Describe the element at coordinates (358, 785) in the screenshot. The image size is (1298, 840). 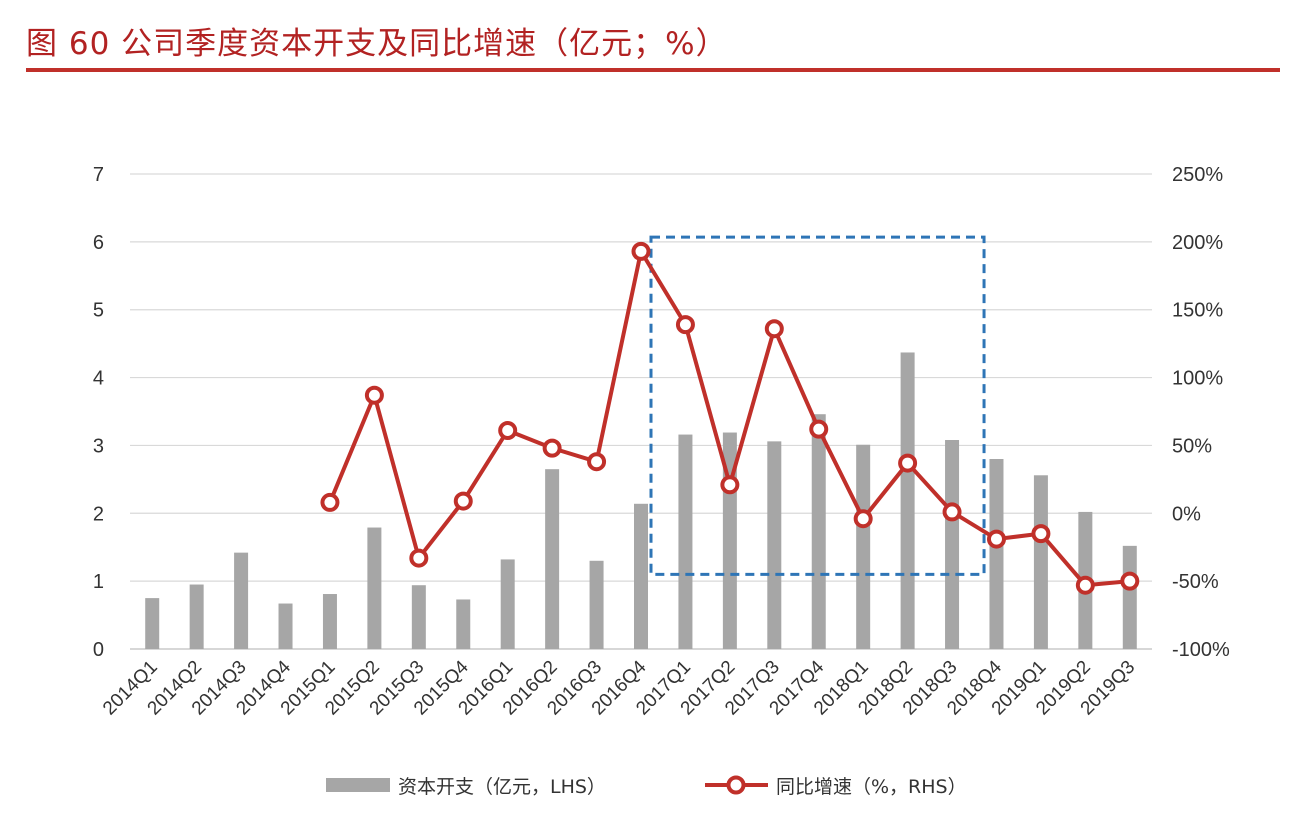
I see `legend-bar-swatch` at that location.